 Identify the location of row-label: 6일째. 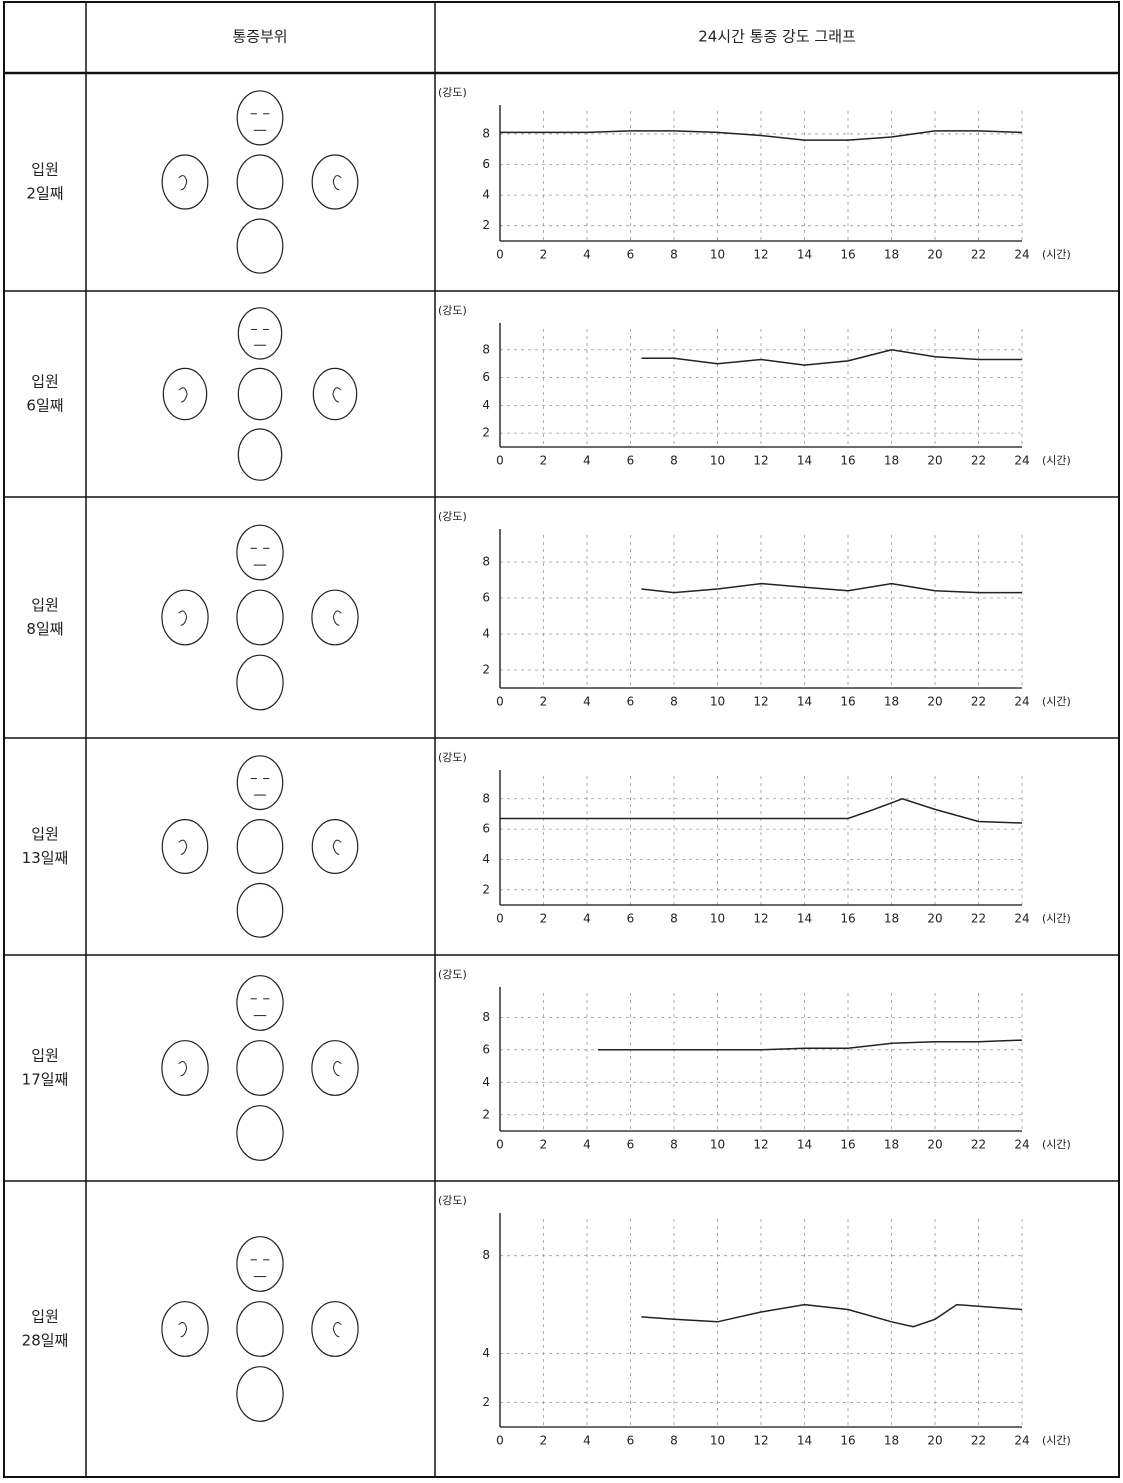
(44, 406).